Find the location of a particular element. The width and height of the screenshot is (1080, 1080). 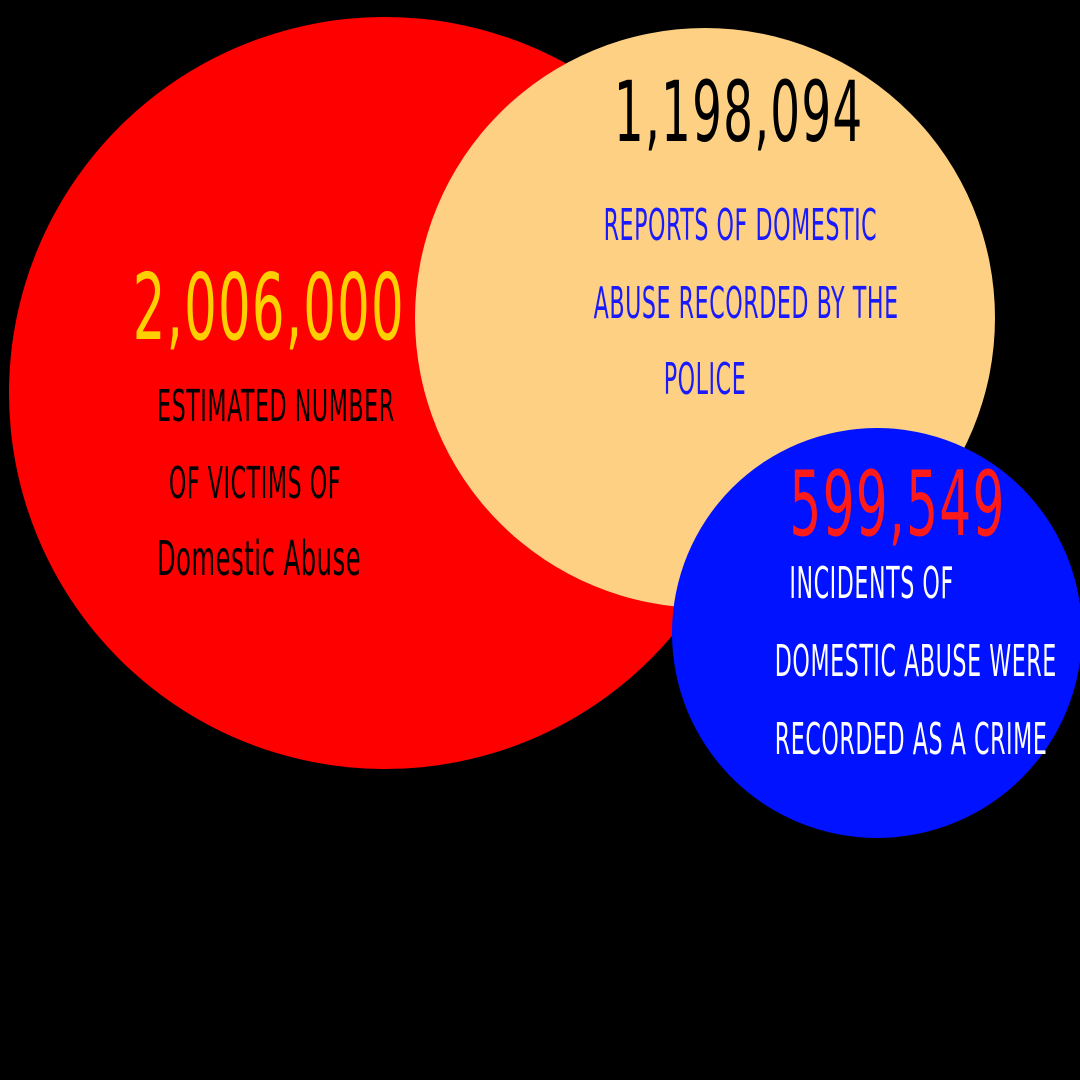

victims-count: 2,006,000 is located at coordinates (268, 307).